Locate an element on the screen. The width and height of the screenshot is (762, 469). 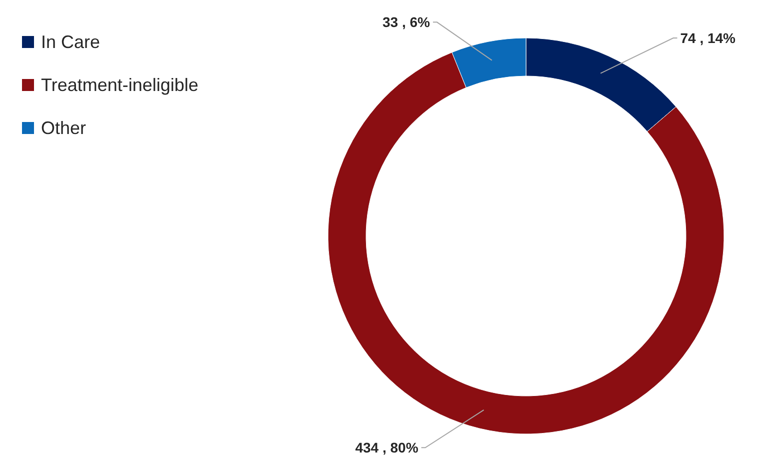
data-label: 74 , 14% is located at coordinates (708, 38).